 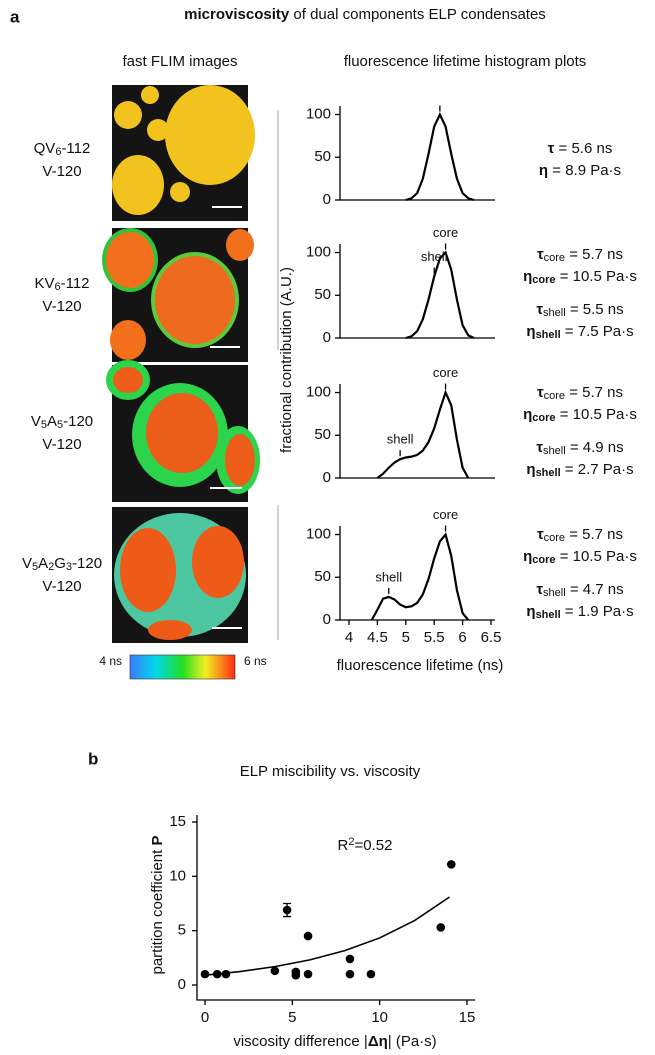 I want to click on text-run: V, so click(x=27, y=563).